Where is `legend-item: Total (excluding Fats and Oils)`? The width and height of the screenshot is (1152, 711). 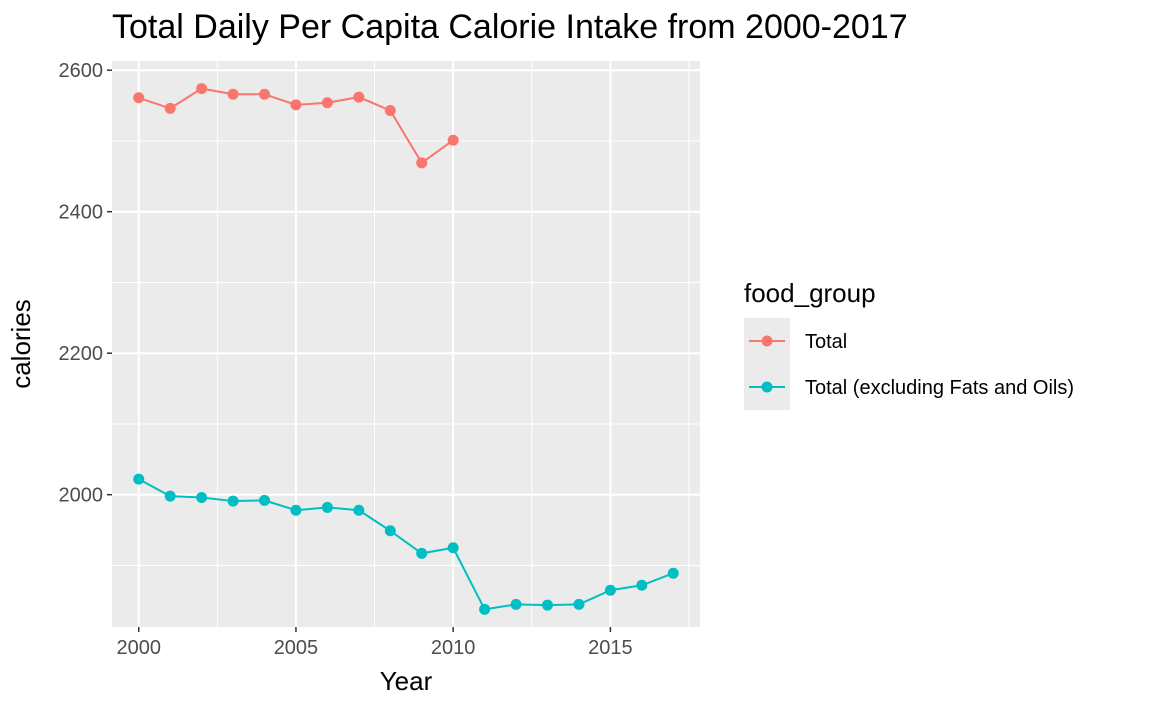
legend-item: Total (excluding Fats and Oils) is located at coordinates (909, 387).